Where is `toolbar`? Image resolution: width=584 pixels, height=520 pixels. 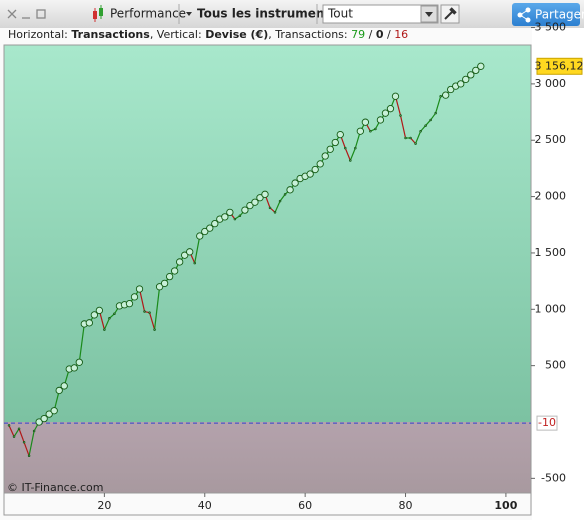
toolbar is located at coordinates (292, 14).